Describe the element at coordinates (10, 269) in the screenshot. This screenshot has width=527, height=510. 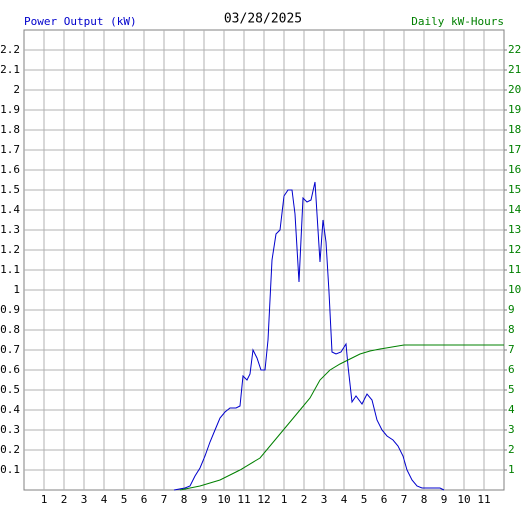
I see `y-tick-label: 1.1` at that location.